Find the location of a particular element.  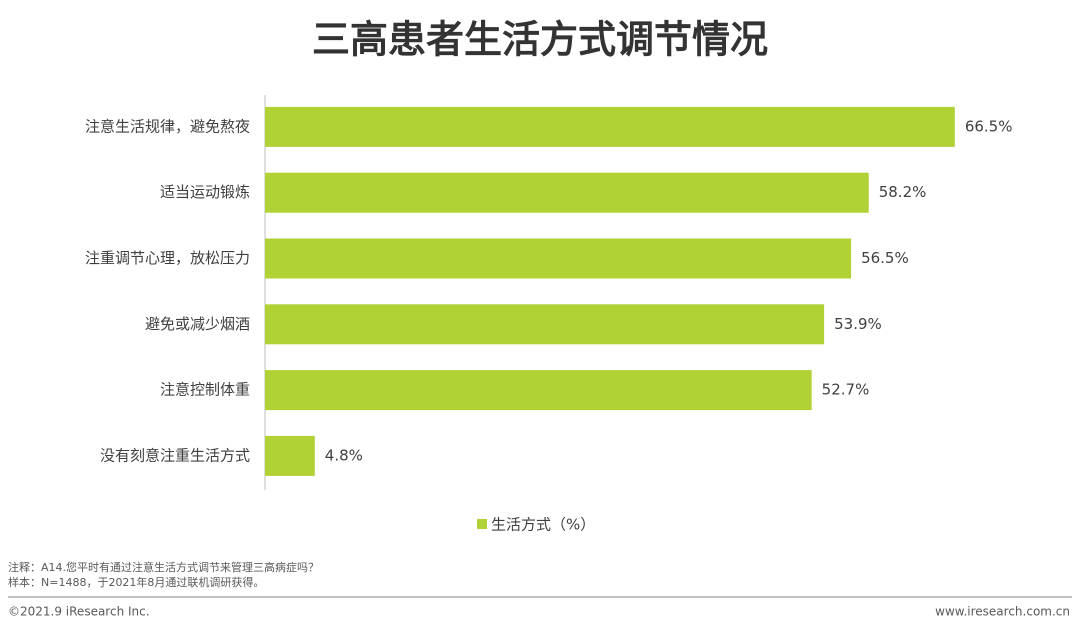

value-label: 66.5% is located at coordinates (989, 126).